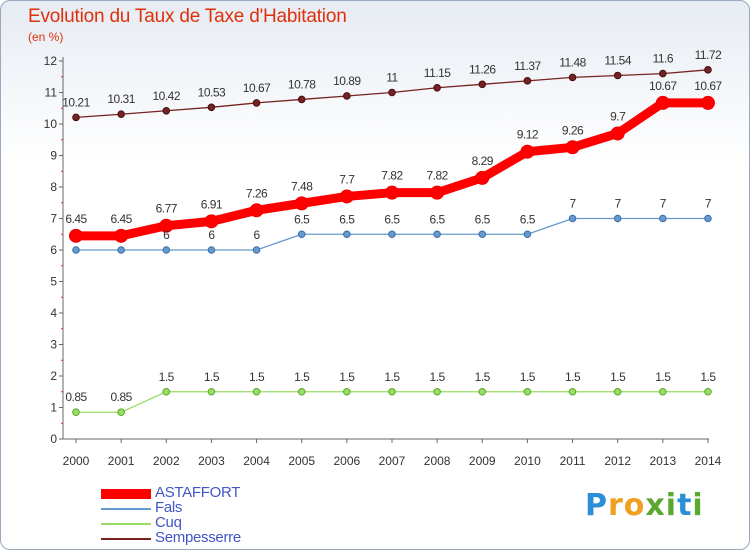 The width and height of the screenshot is (750, 550). Describe the element at coordinates (53, 250) in the screenshot. I see `y-tick-label: 6` at that location.